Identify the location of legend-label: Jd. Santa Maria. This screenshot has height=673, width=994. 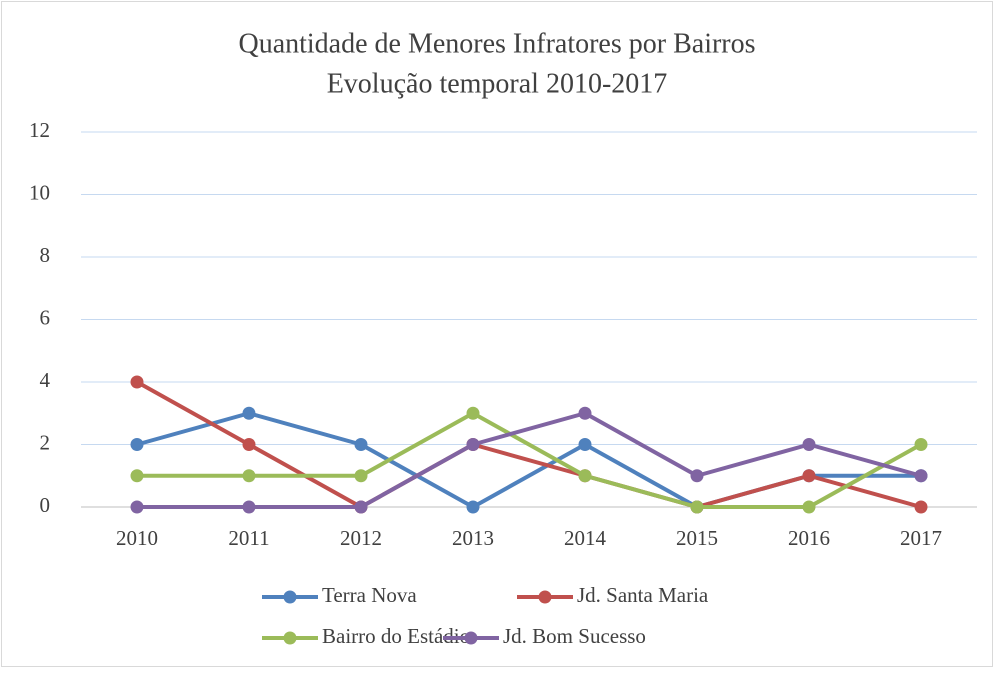
(643, 595).